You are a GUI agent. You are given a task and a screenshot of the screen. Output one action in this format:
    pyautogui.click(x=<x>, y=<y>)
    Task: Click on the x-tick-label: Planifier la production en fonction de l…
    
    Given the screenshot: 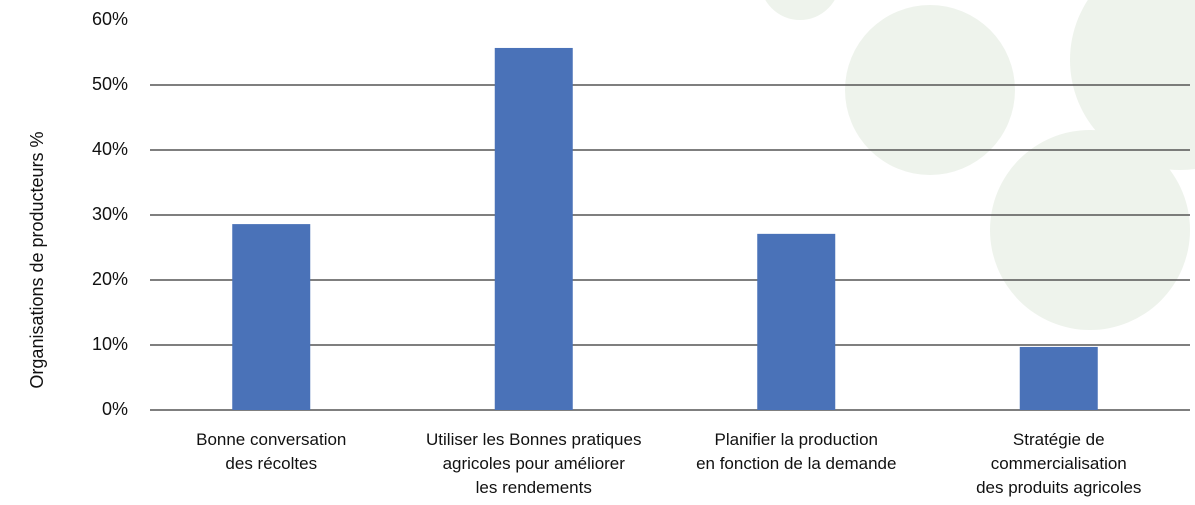 What is the action you would take?
    pyautogui.click(x=796, y=451)
    